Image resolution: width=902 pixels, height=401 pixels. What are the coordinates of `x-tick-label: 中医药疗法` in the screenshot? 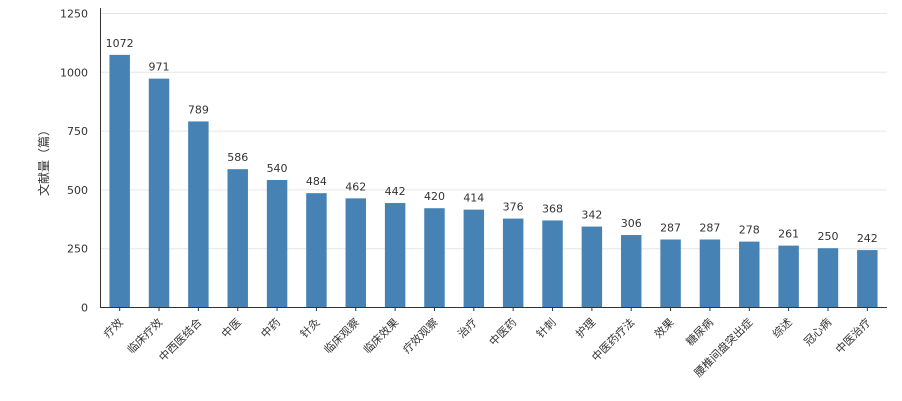 It's located at (613, 339).